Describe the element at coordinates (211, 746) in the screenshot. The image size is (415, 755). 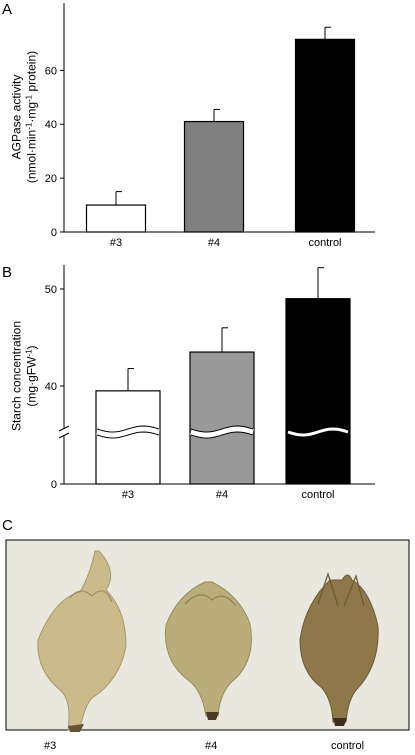
I see `photo-label-4: #4` at that location.